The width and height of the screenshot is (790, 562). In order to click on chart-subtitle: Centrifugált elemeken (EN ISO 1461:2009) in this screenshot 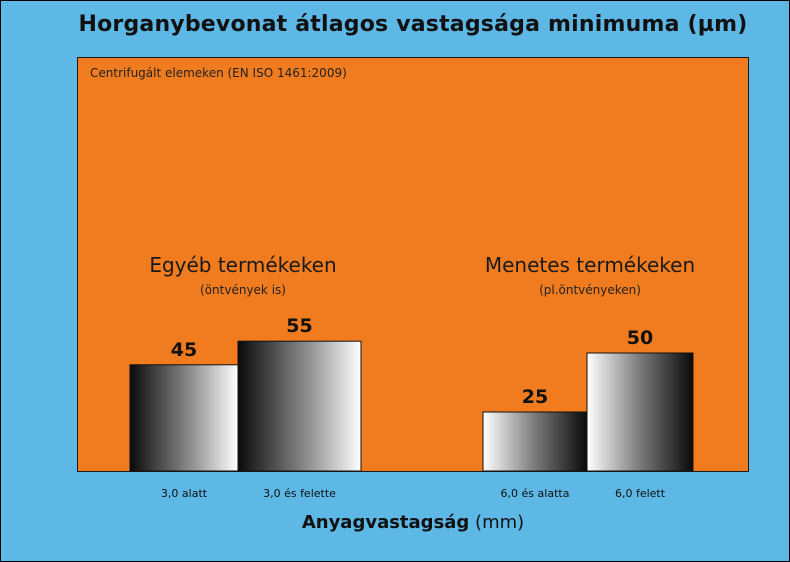, I will do `click(218, 73)`.